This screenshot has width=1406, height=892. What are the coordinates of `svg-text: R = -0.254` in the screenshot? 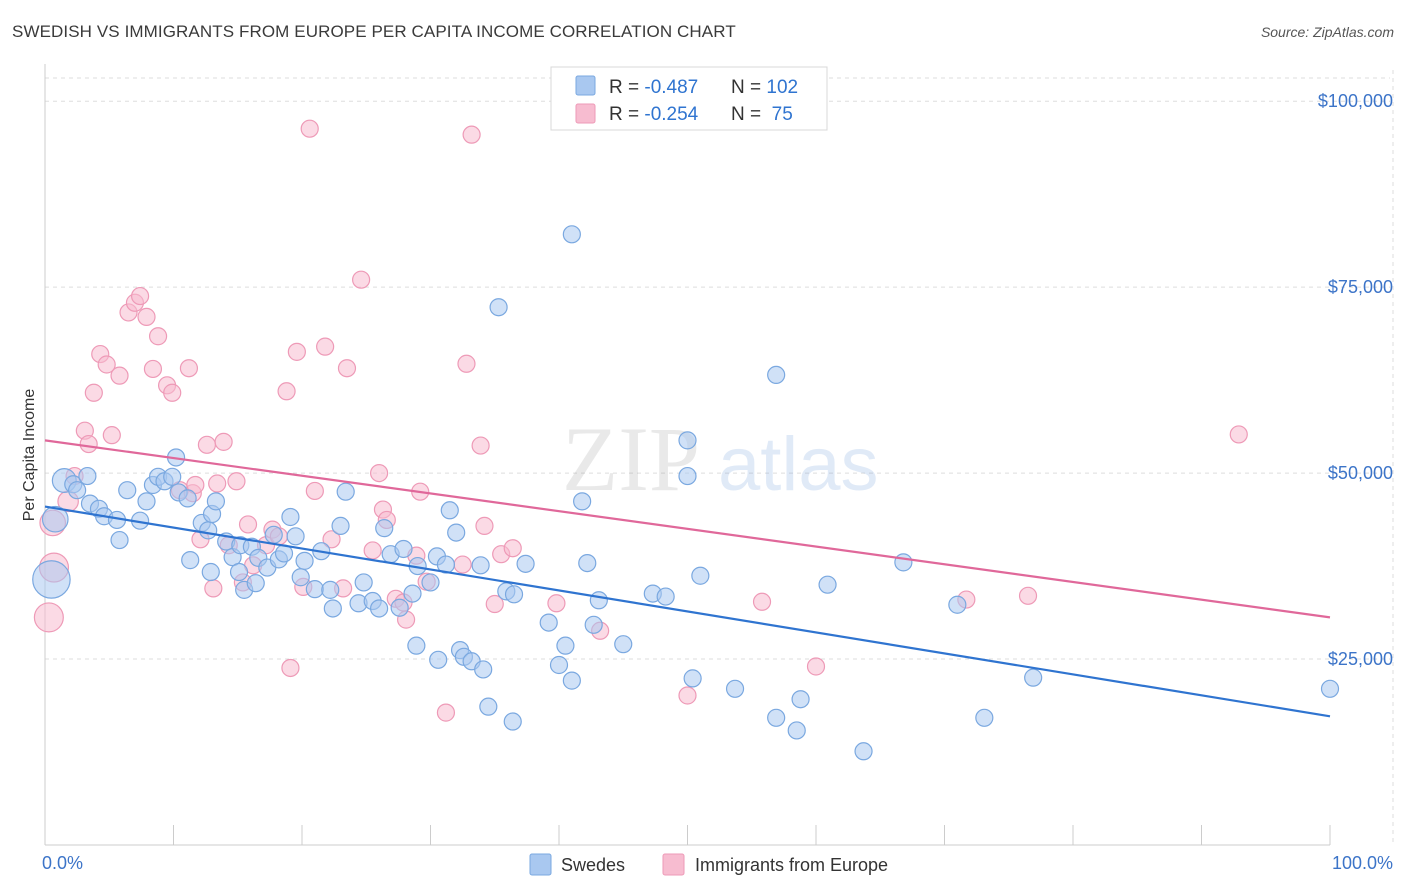 It's located at (654, 114).